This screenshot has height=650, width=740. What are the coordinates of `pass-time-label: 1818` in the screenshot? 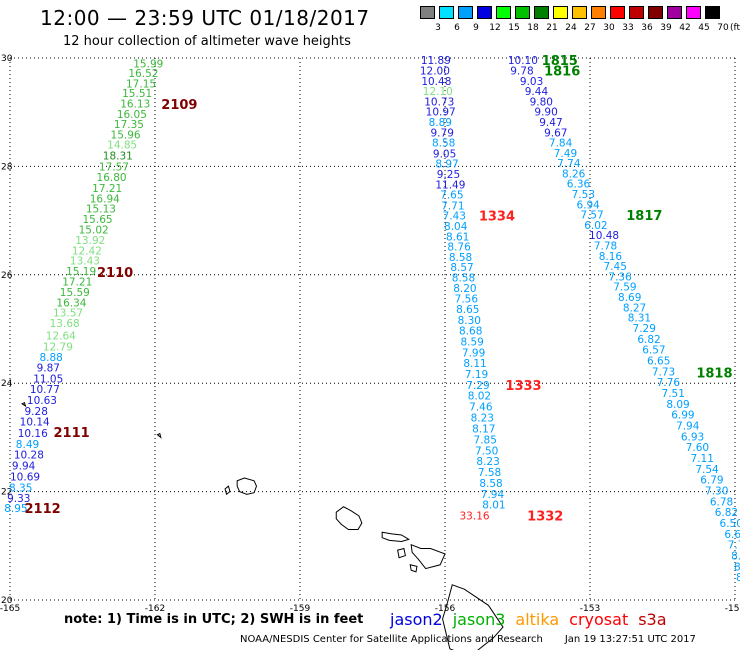 It's located at (714, 373).